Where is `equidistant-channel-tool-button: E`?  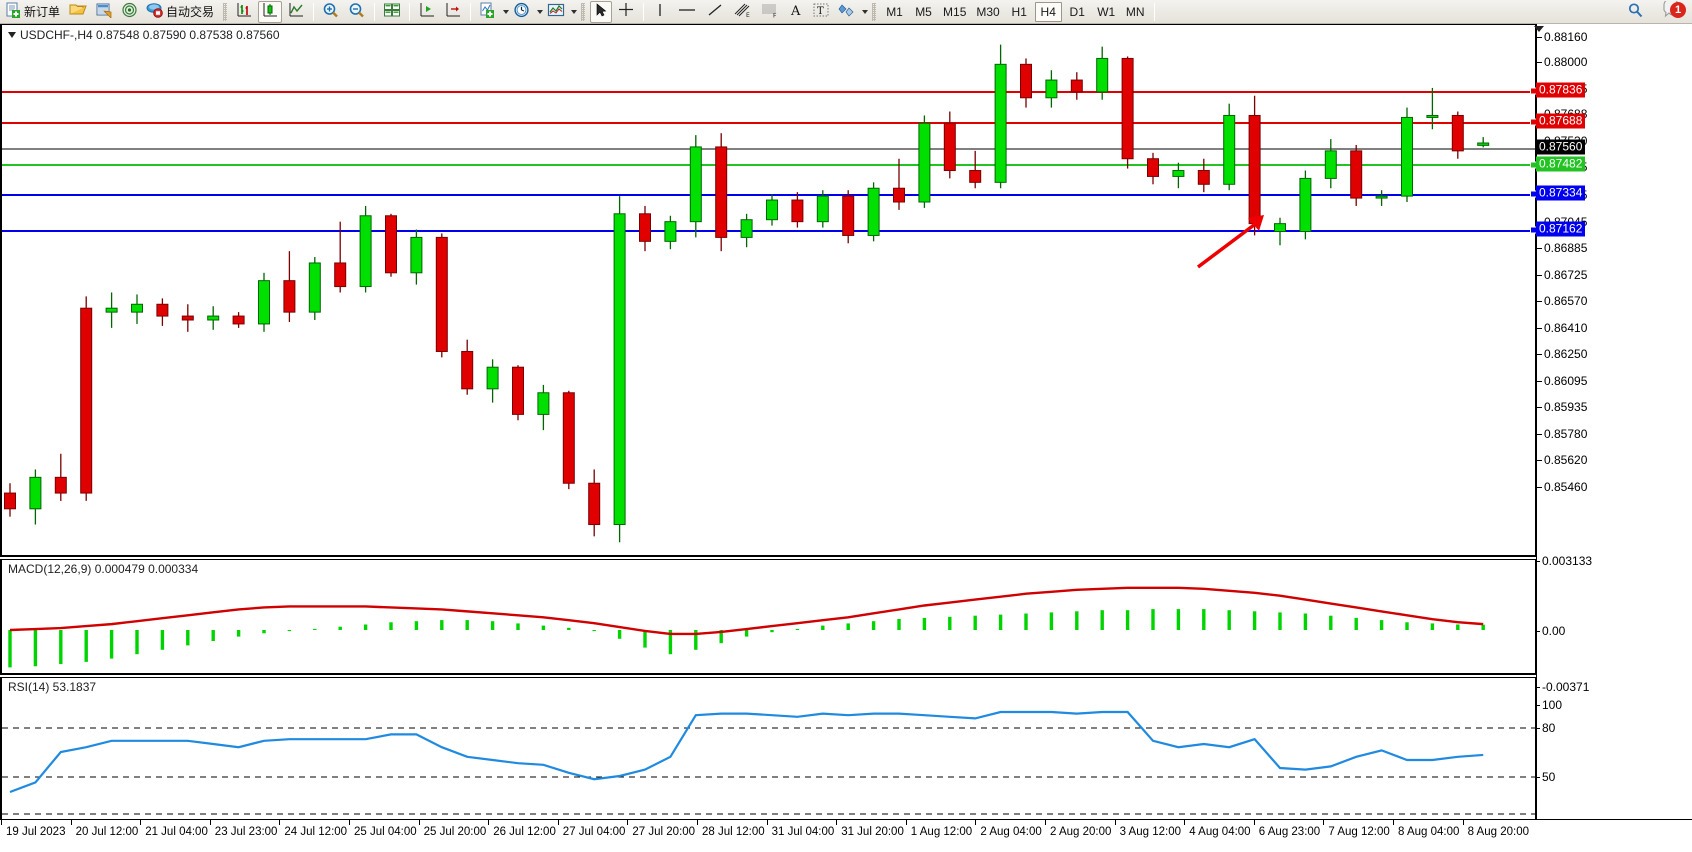 equidistant-channel-tool-button: E is located at coordinates (742, 12).